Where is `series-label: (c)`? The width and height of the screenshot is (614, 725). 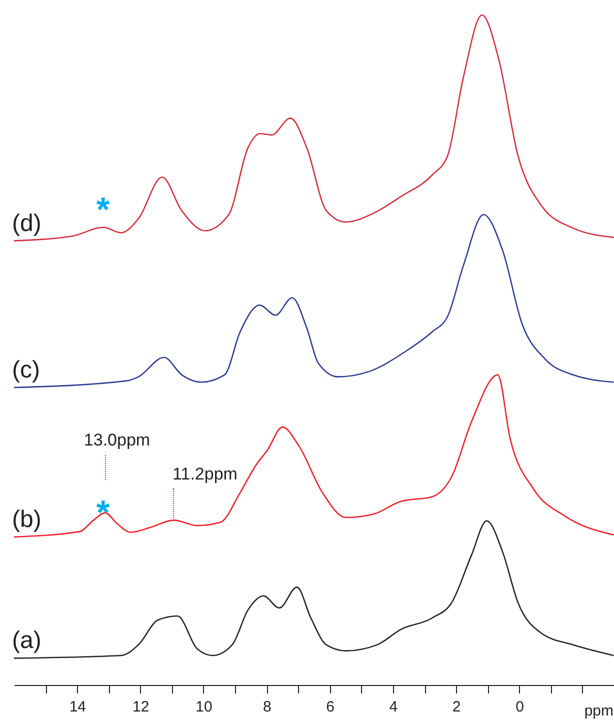 series-label: (c) is located at coordinates (26, 370).